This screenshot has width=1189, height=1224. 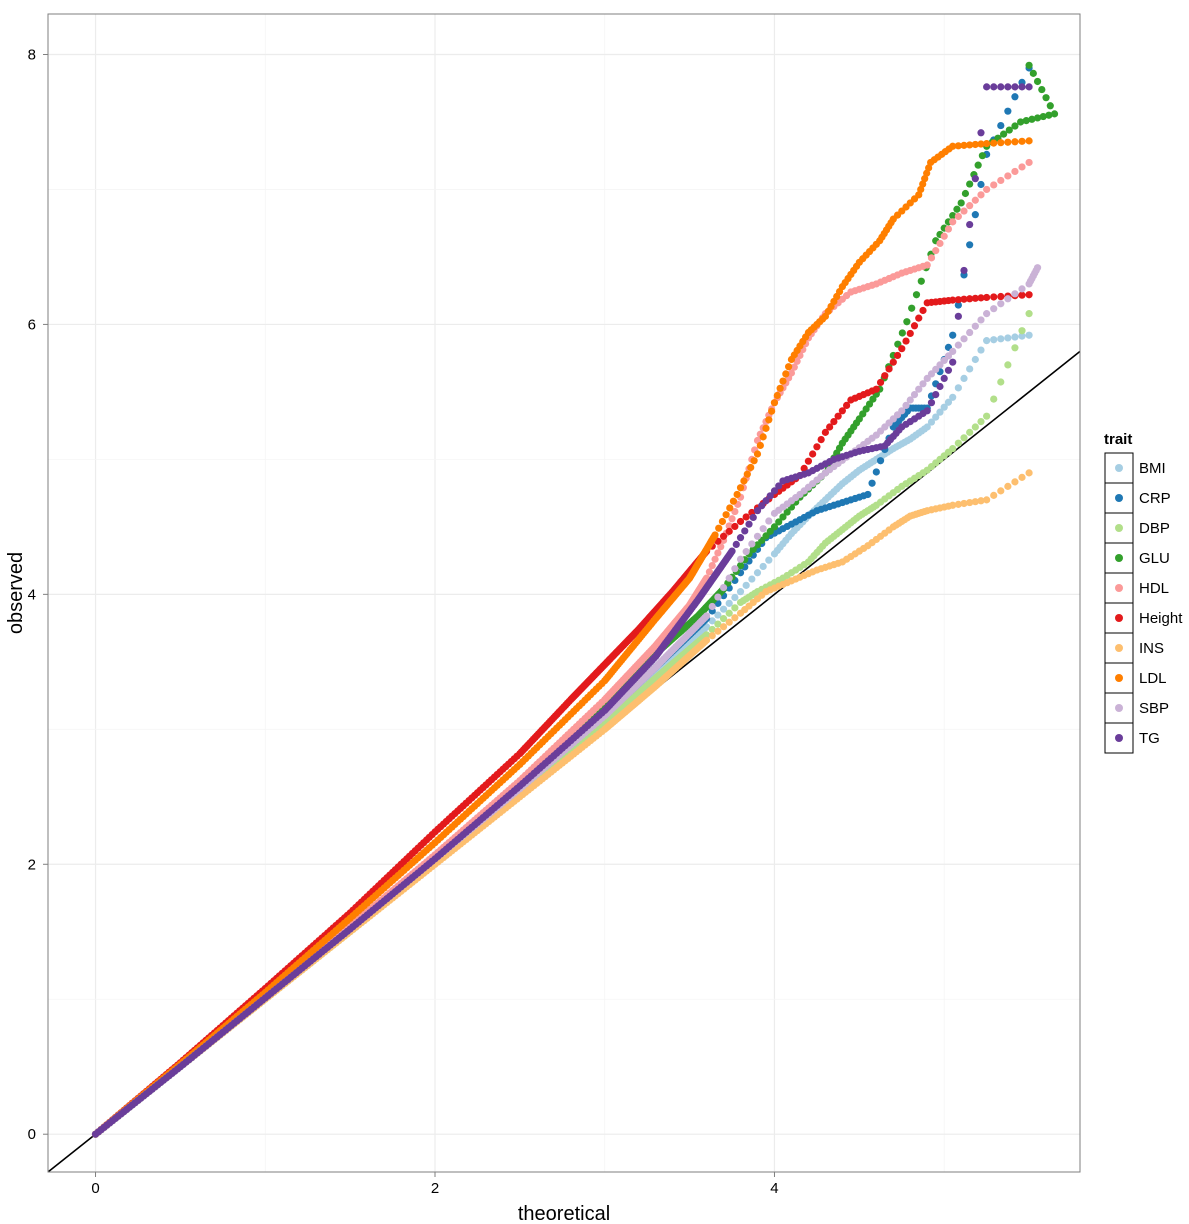 I want to click on legend-item-height: Height, so click(x=1143, y=618).